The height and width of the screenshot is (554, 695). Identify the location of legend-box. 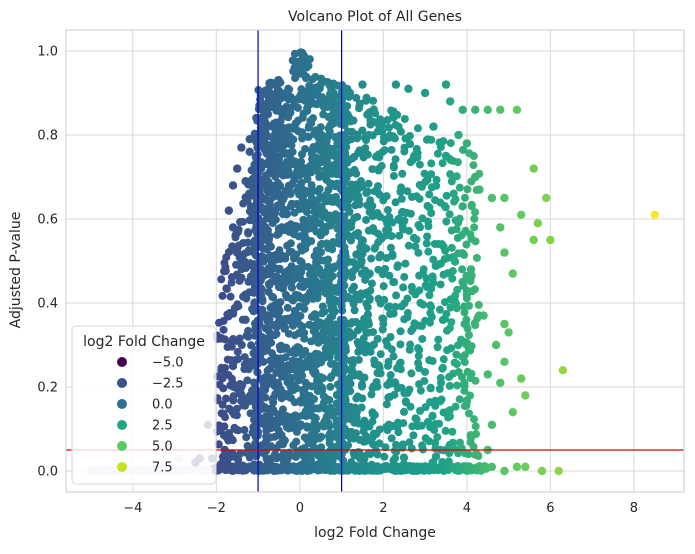
(144, 405).